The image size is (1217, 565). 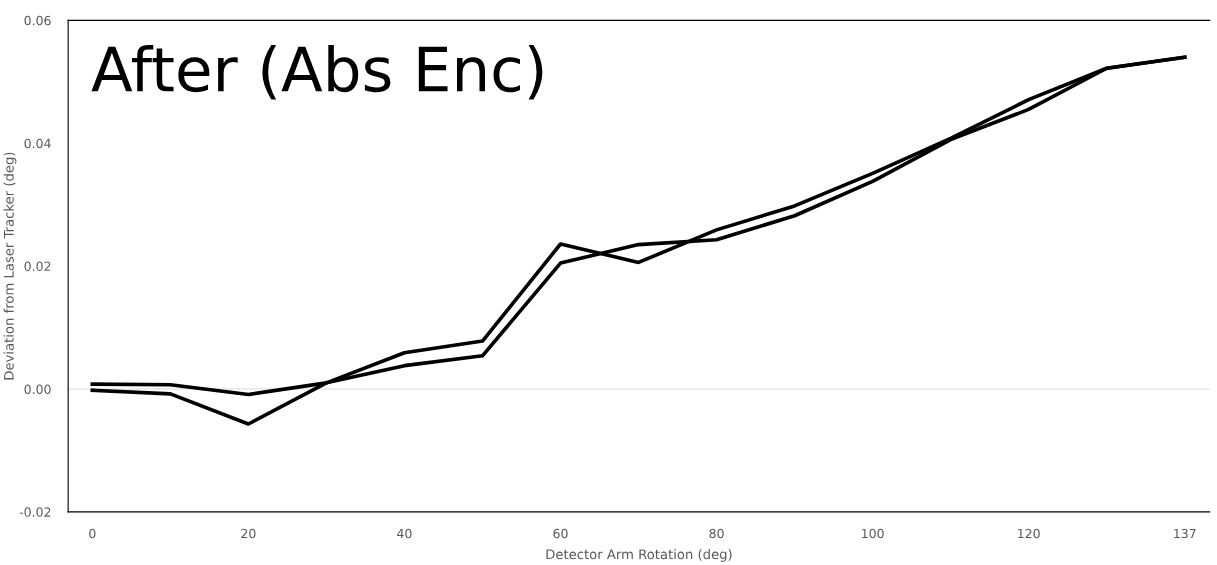 I want to click on y-tick-label: -0.02, so click(x=35, y=512).